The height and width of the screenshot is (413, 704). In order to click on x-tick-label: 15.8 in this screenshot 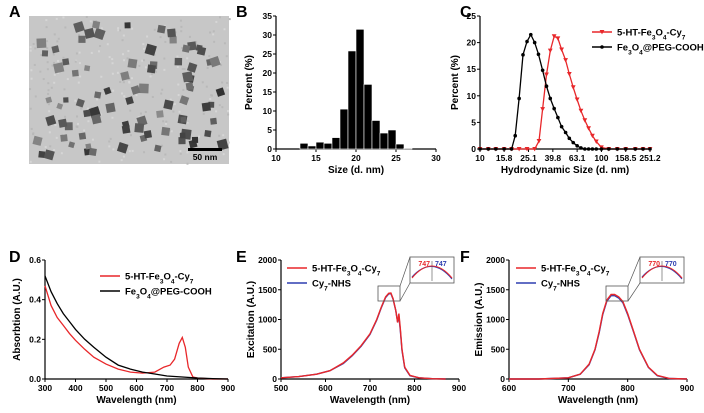, I will do `click(504, 158)`.